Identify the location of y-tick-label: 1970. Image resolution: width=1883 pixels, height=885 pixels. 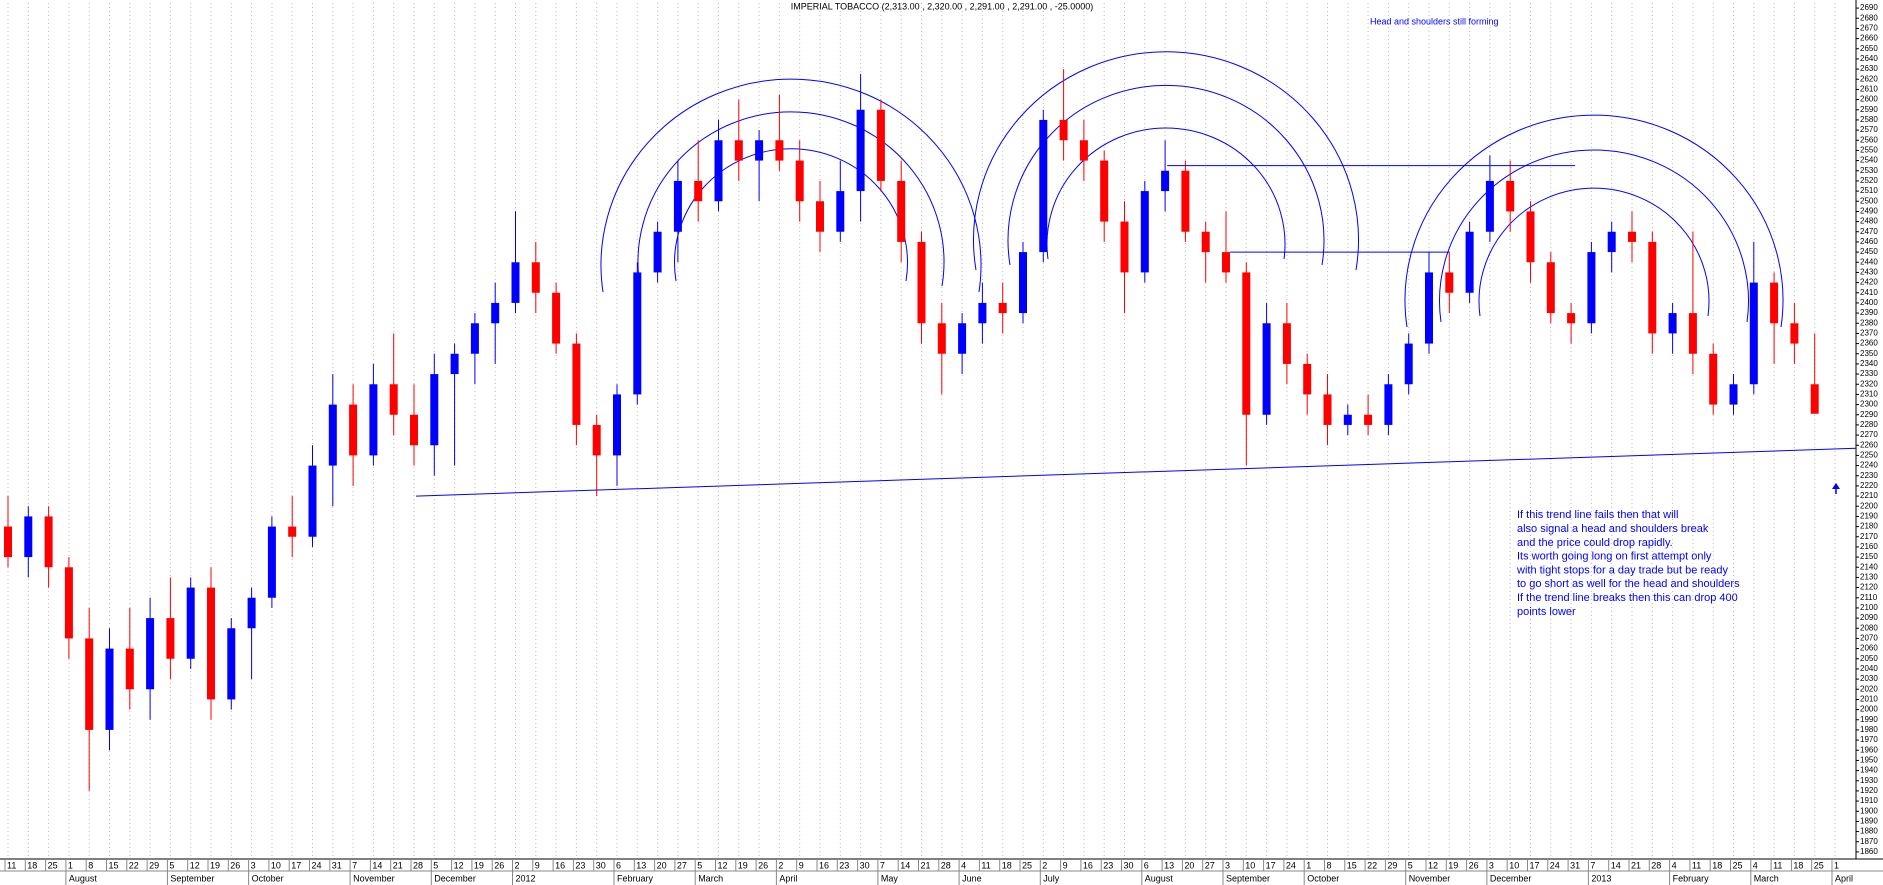
(1869, 739).